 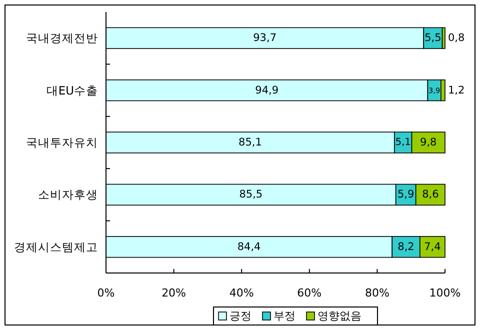 What do you see at coordinates (241, 293) in the screenshot?
I see `x-tick-label: 40%` at bounding box center [241, 293].